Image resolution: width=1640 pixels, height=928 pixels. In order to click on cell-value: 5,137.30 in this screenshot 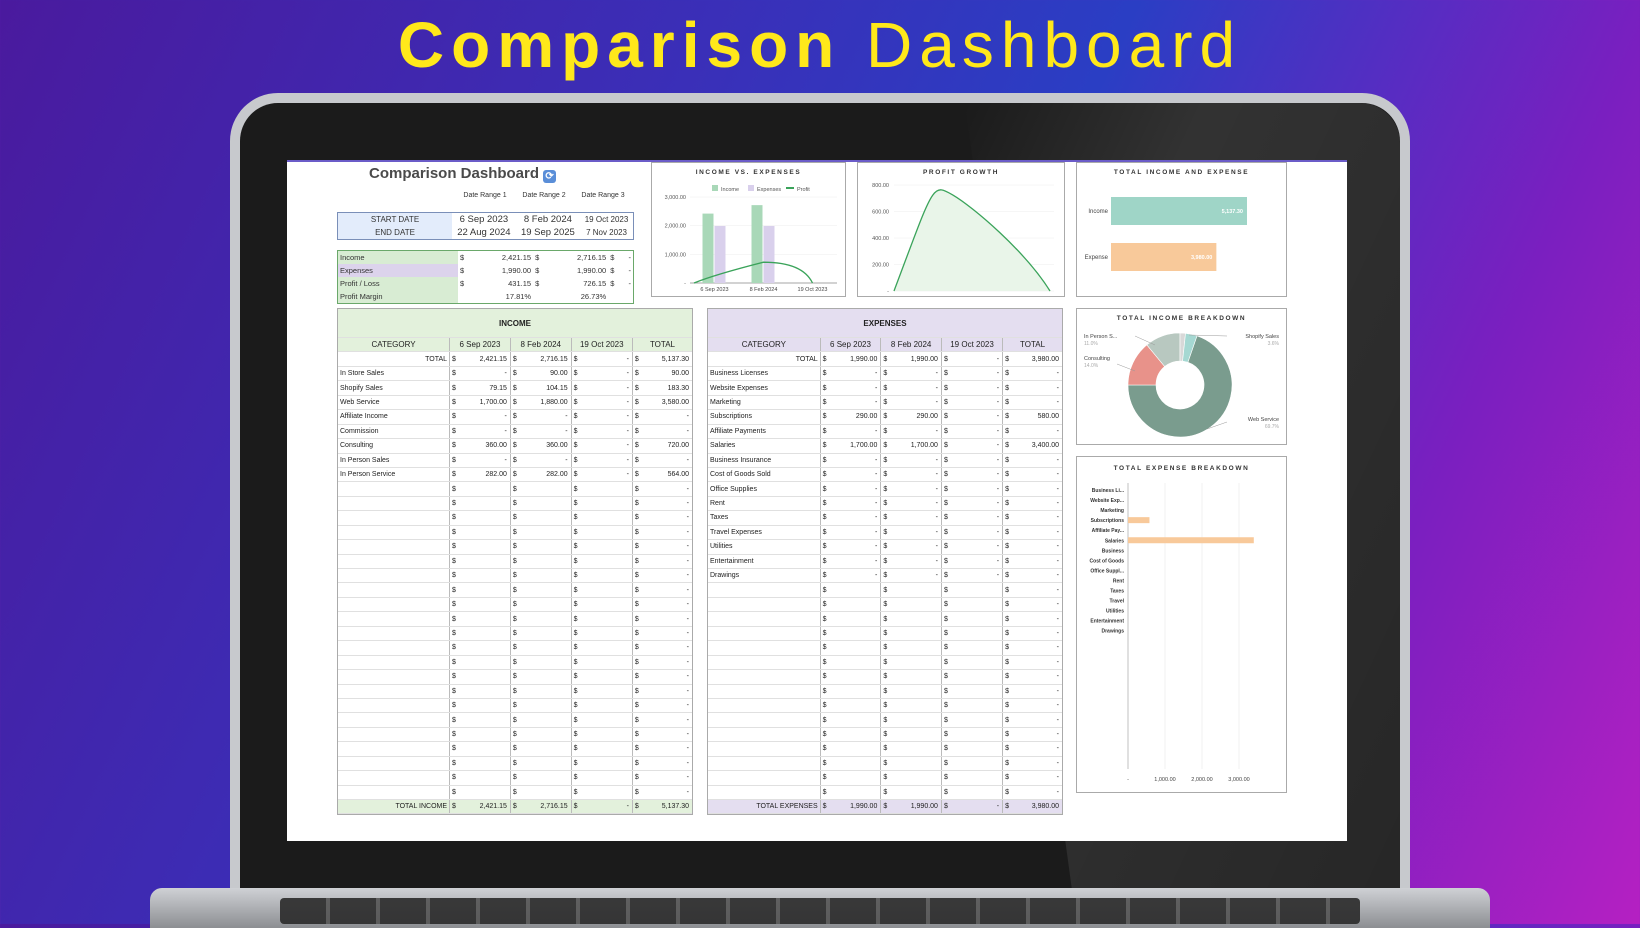, I will do `click(668, 359)`.